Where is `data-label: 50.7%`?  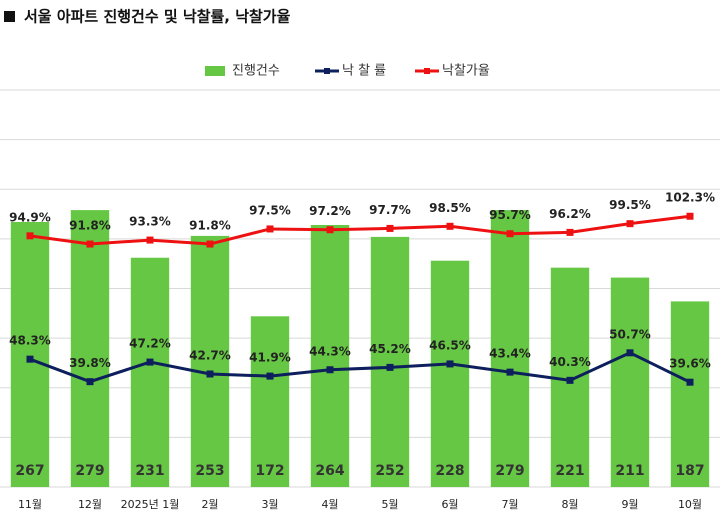 data-label: 50.7% is located at coordinates (630, 334).